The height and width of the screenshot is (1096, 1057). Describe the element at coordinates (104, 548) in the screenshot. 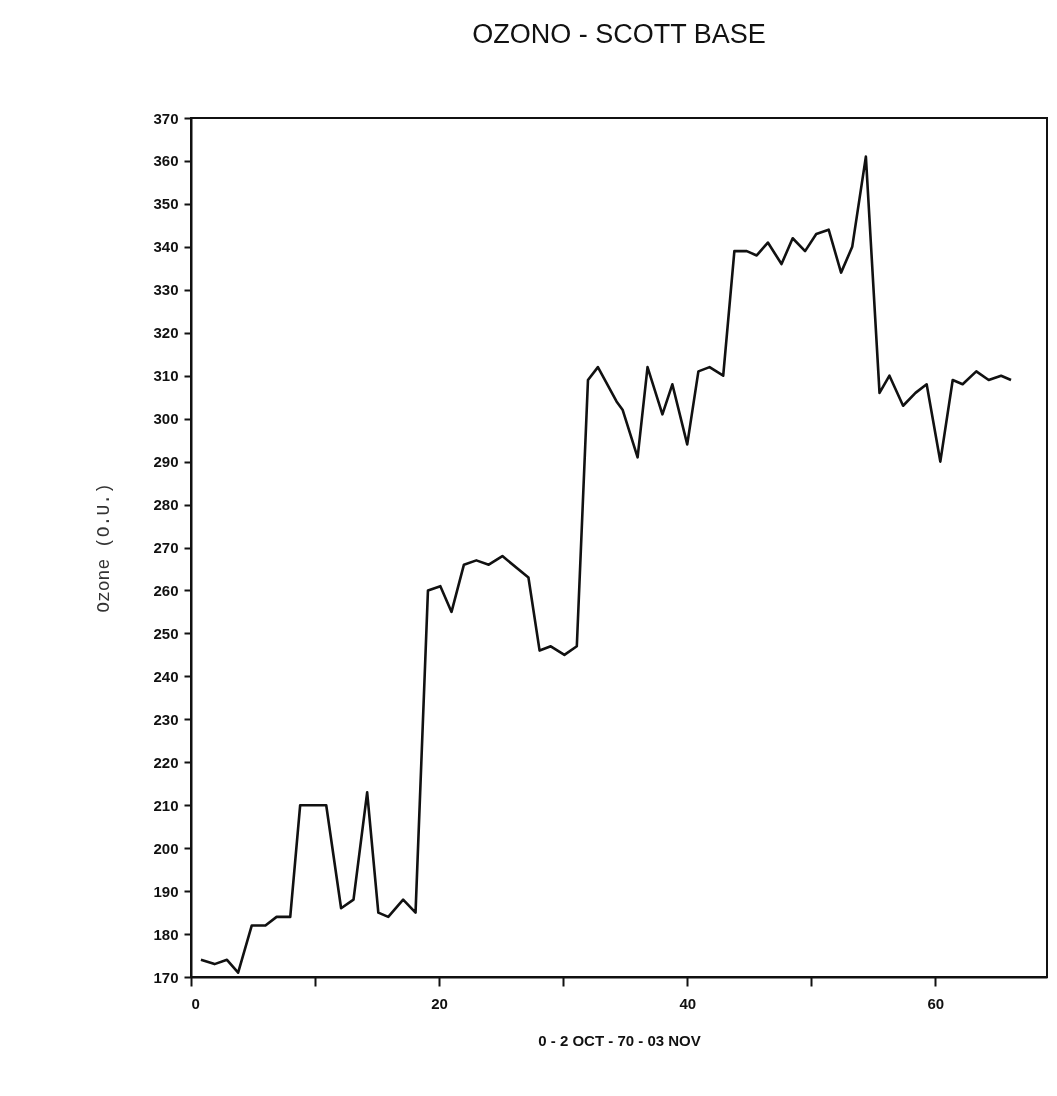

I see `y-axis-title: Ozone (O.U.)` at that location.